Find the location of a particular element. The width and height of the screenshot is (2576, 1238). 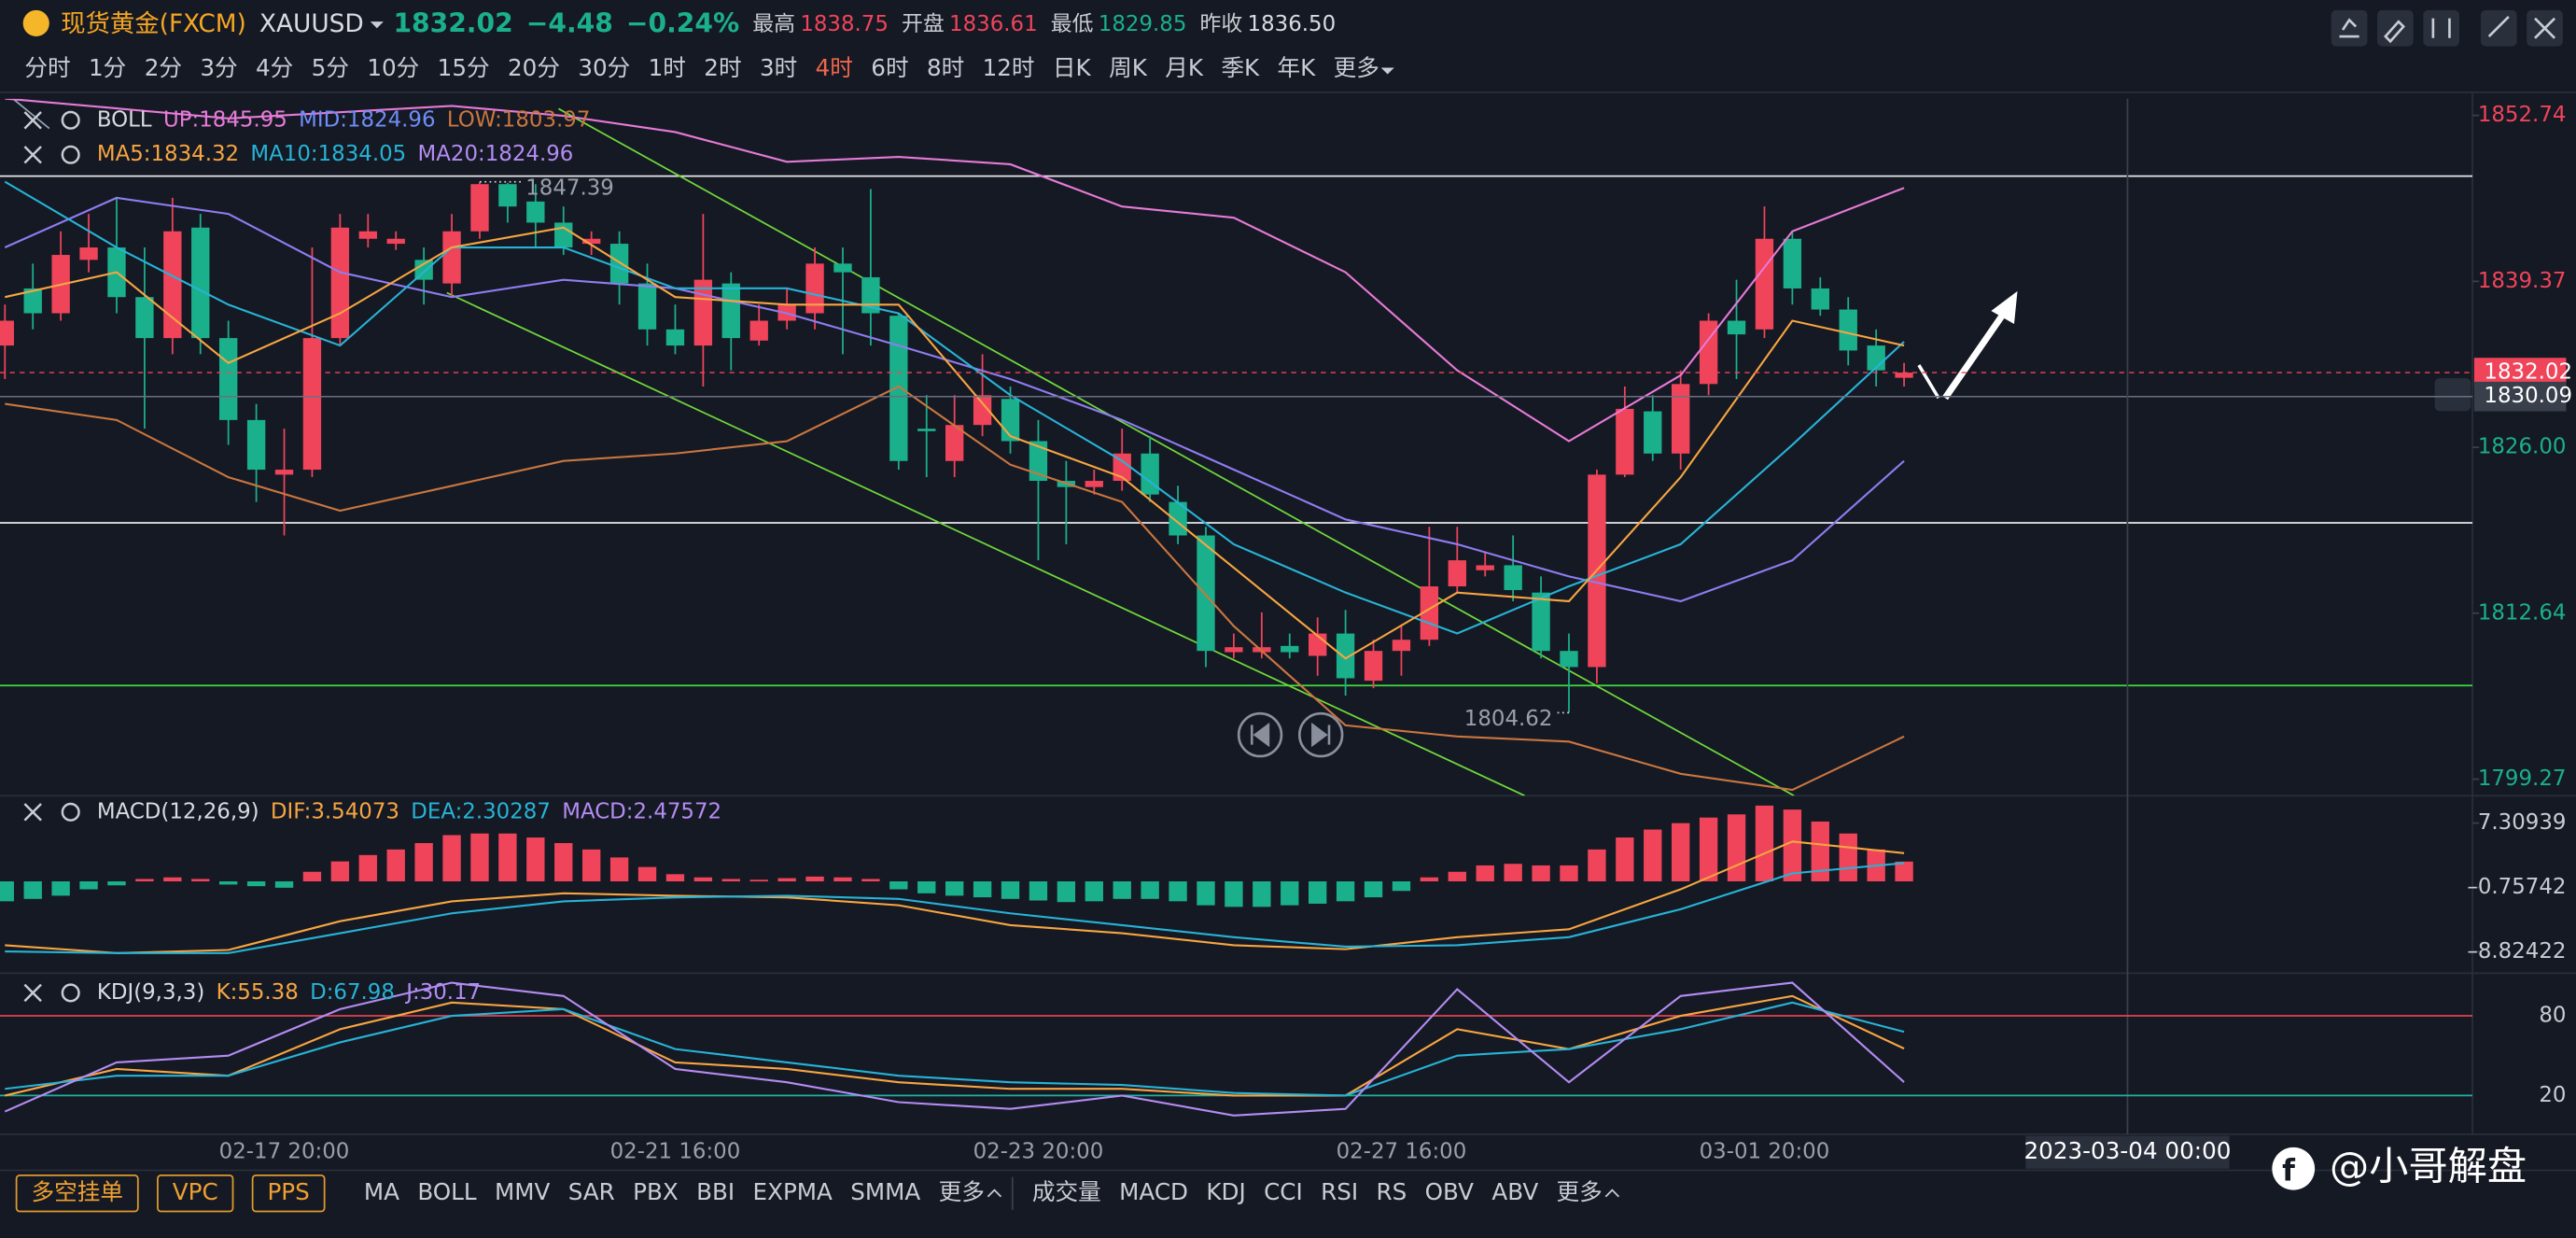

period-tab: 更多 is located at coordinates (1356, 67).